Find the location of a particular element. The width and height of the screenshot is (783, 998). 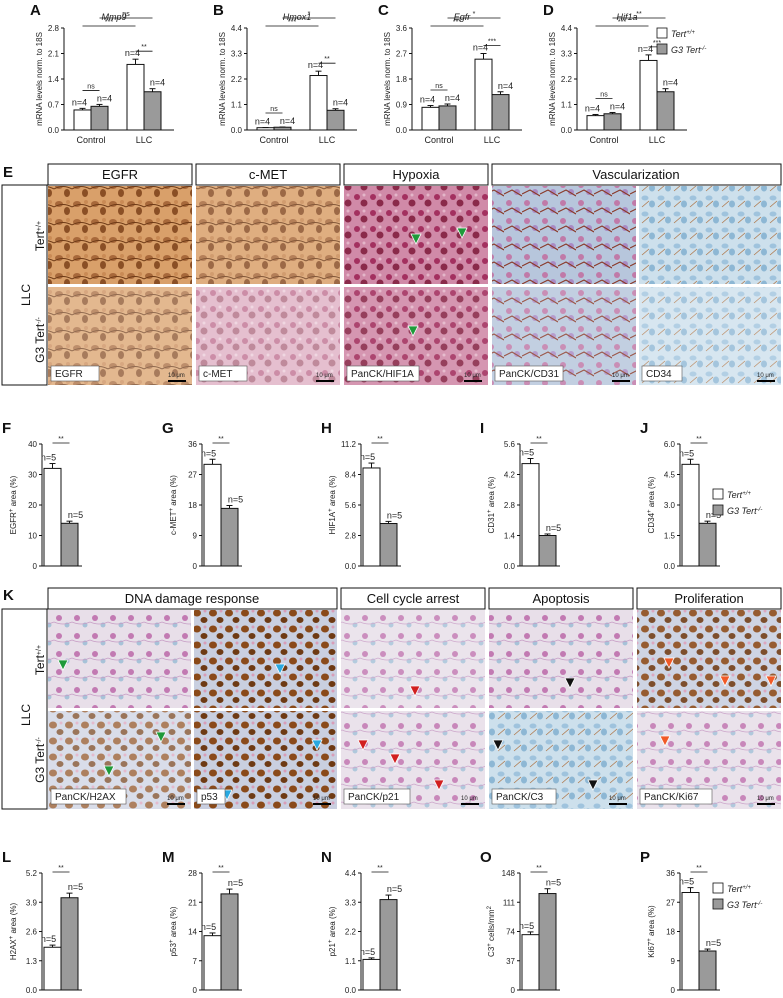

y-tick-label: 1.4 is located at coordinates (54, 79).